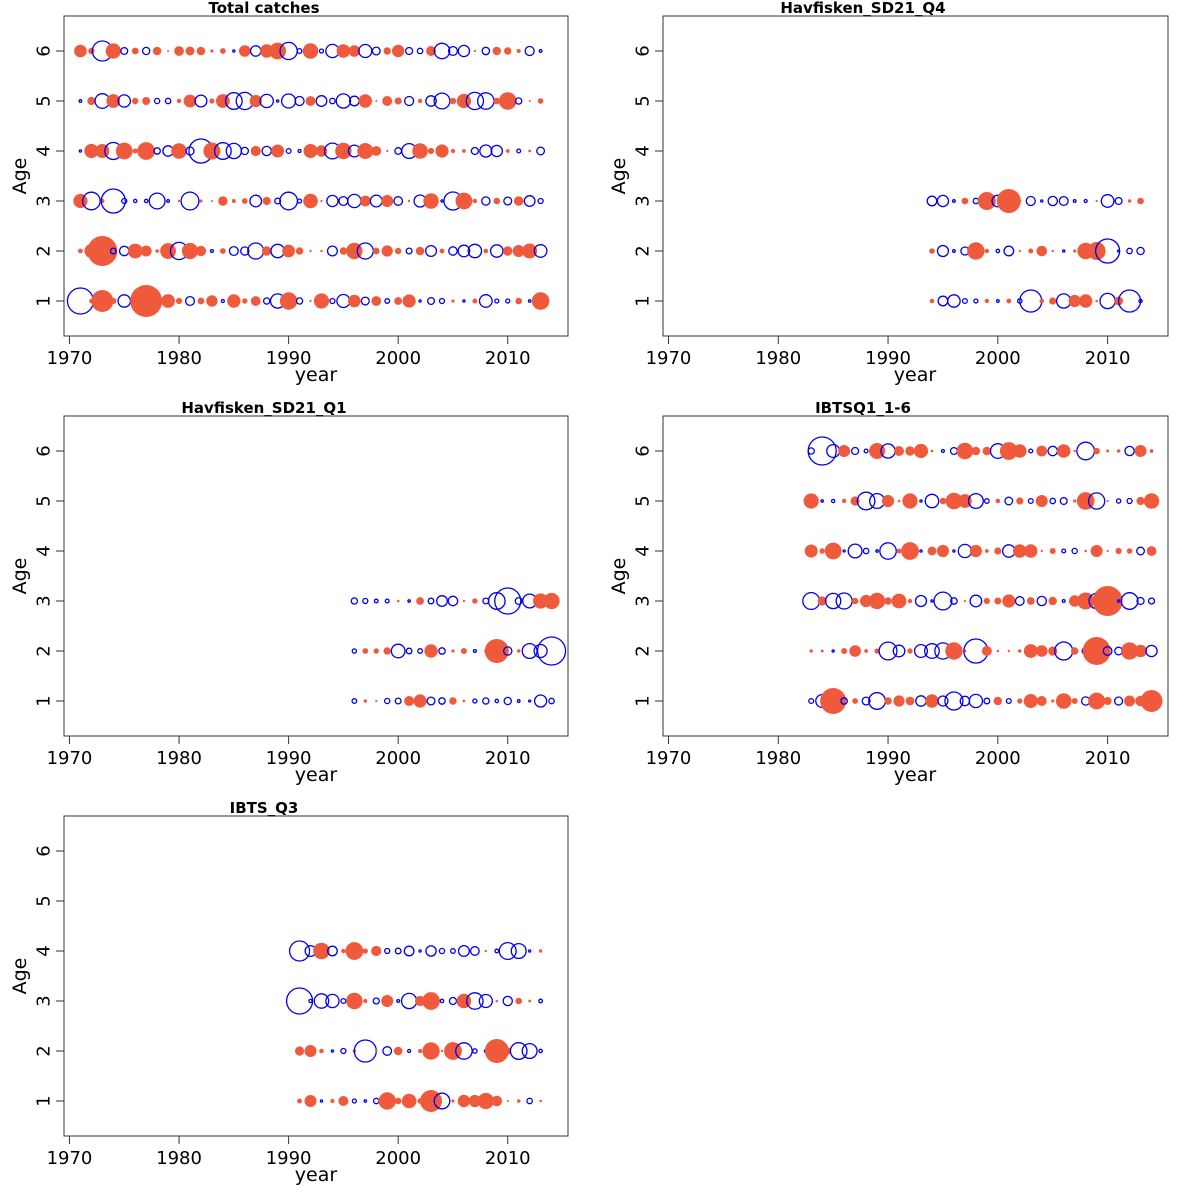 The width and height of the screenshot is (1200, 1200). What do you see at coordinates (44, 950) in the screenshot?
I see `y-tick-label: 4` at bounding box center [44, 950].